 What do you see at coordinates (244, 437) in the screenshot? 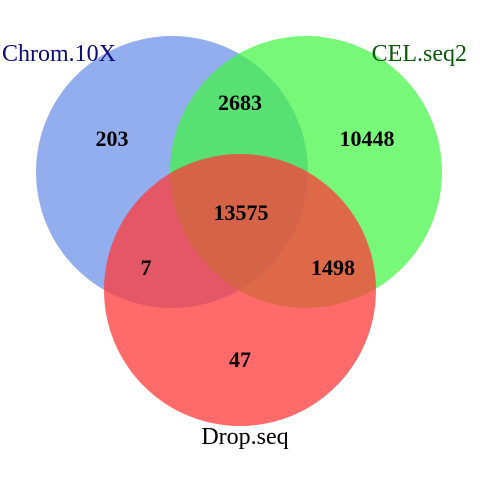
I see `set-label-drop-seq: Drop.seq` at bounding box center [244, 437].